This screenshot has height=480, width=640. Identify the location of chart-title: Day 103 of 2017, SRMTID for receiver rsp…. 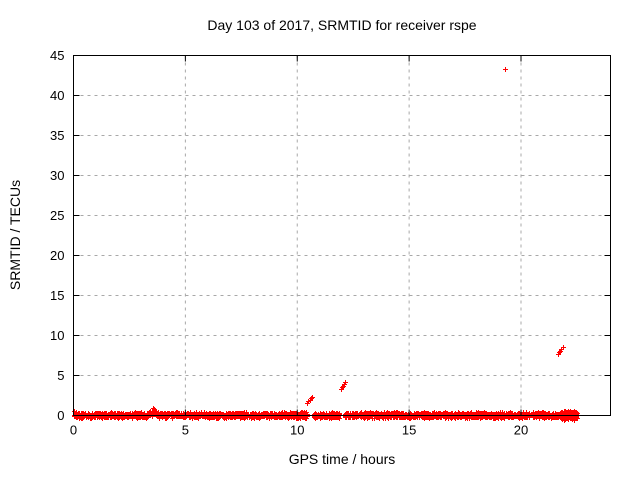
(341, 25).